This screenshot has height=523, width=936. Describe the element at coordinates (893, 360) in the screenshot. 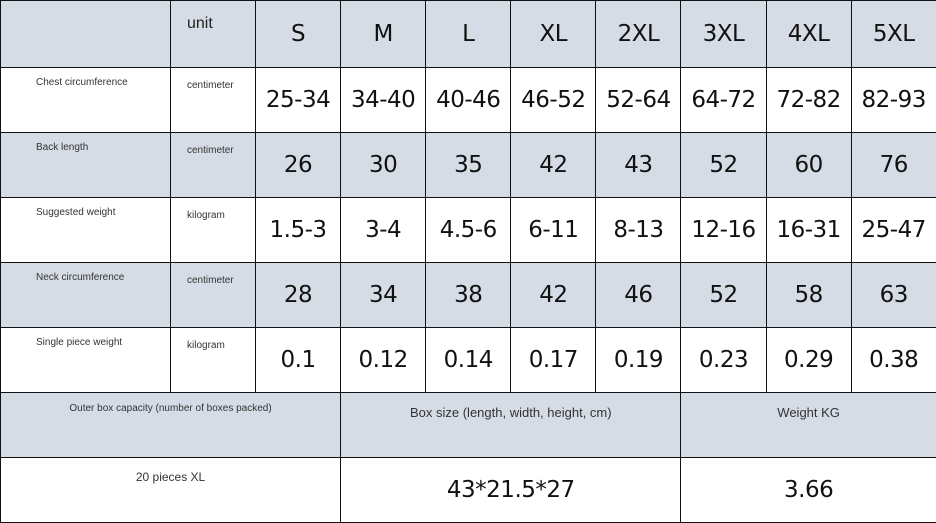

I see `value-cell: 0.38` at that location.